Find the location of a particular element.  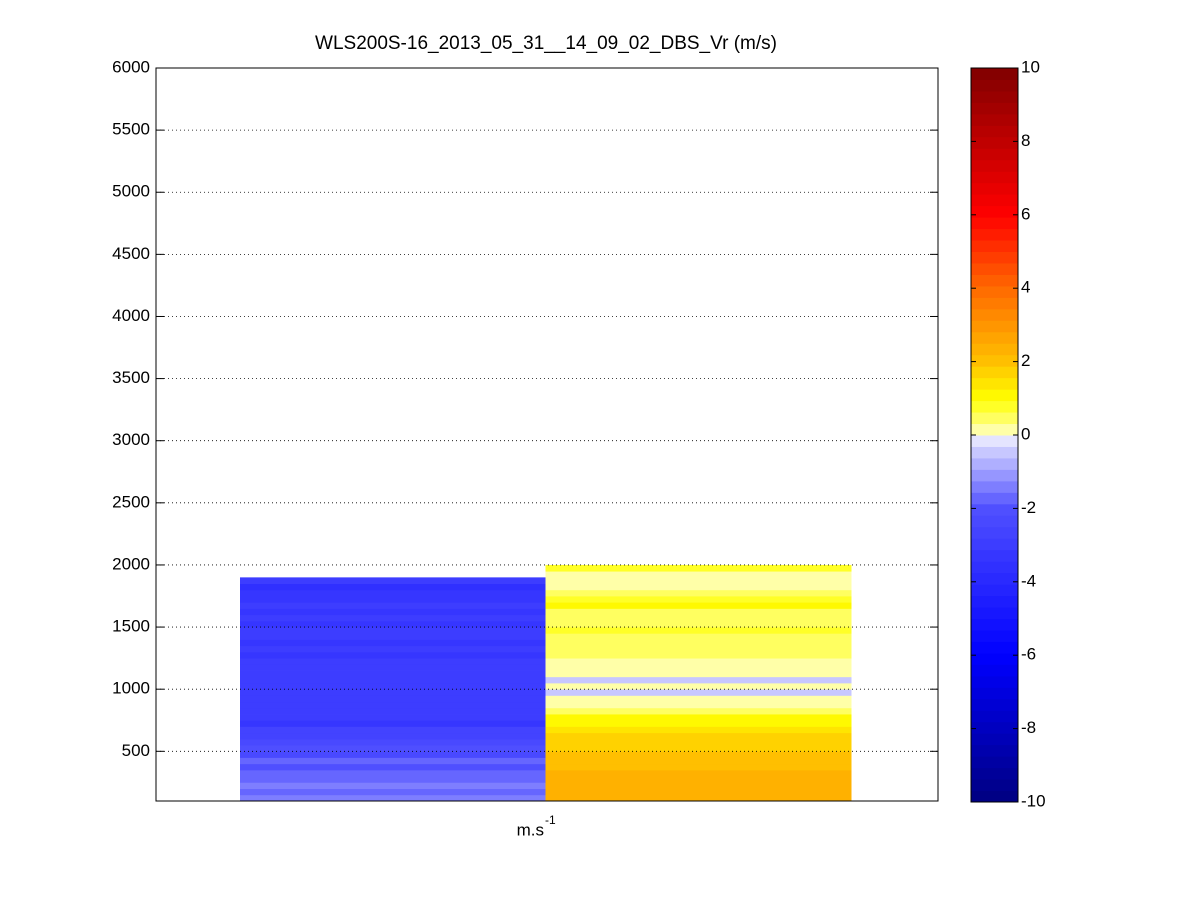

y-tick-label: 4500 is located at coordinates (131, 253).